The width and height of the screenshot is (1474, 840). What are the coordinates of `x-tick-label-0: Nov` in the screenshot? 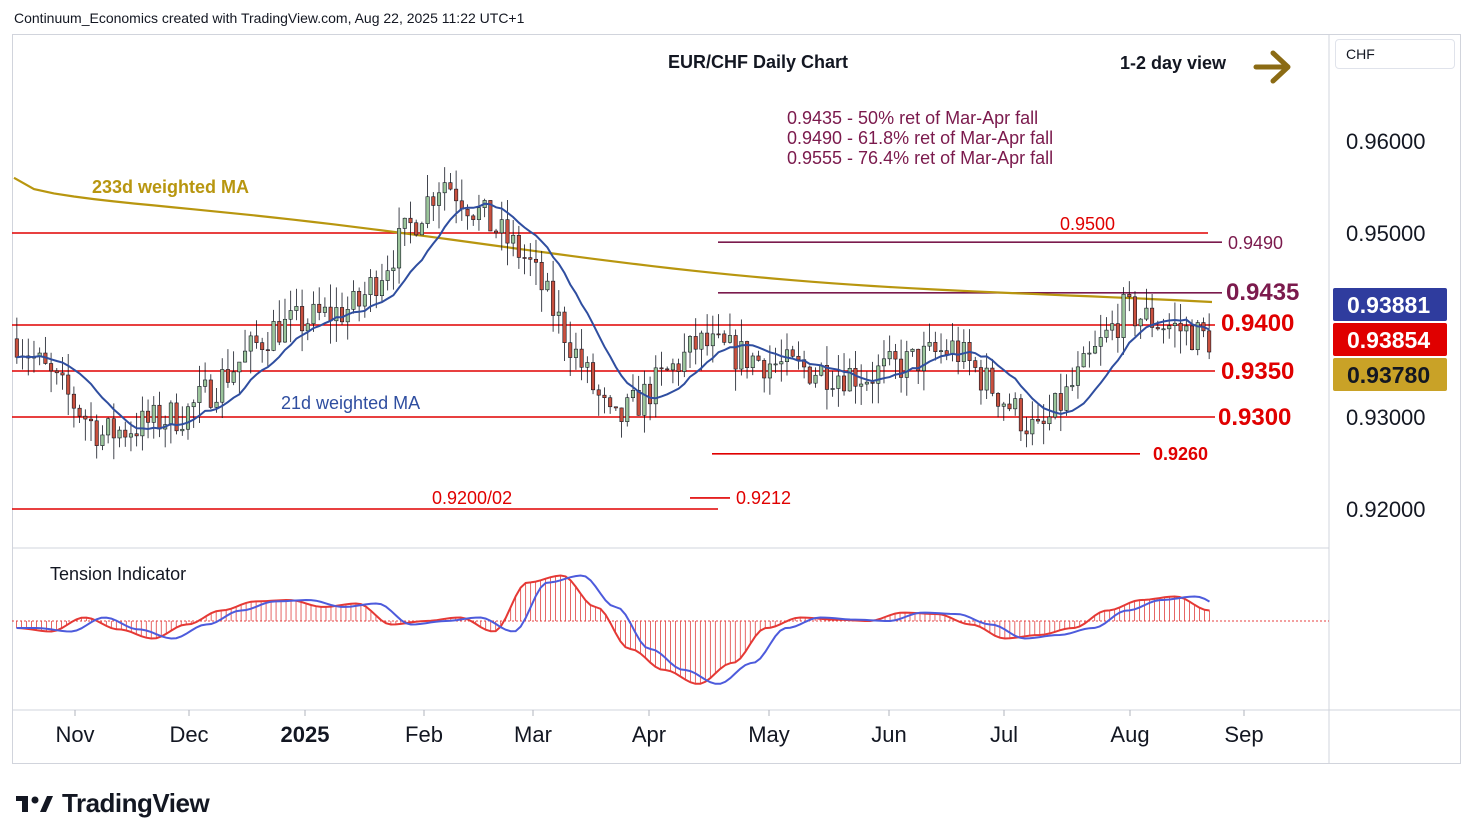 It's located at (74, 734).